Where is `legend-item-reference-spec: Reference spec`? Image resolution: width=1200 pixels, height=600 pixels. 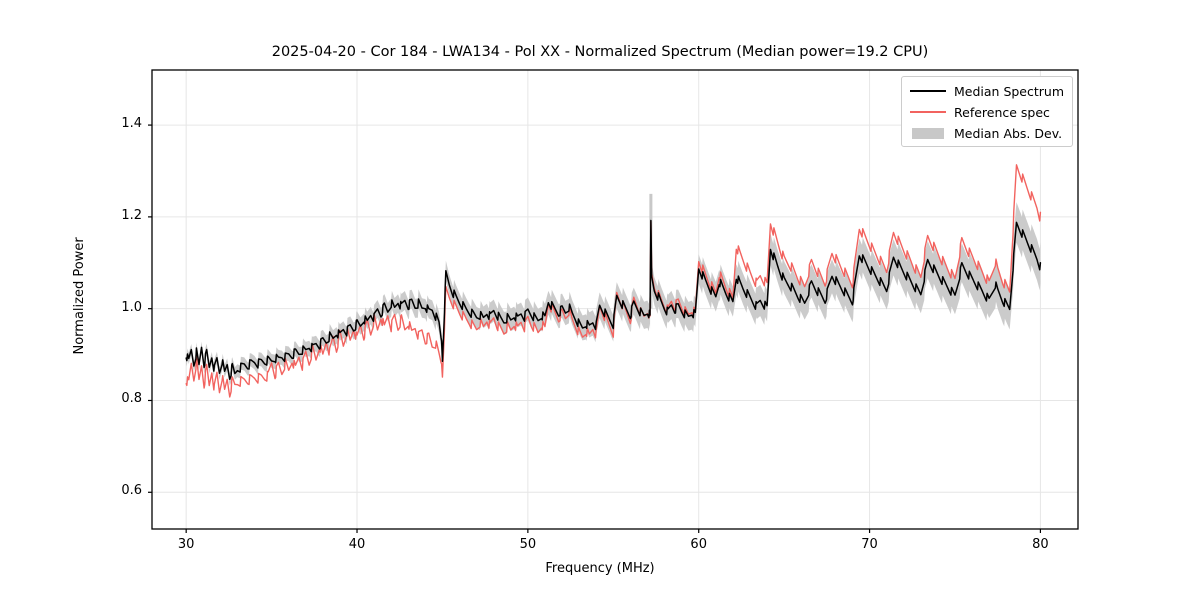
legend-item-reference-spec: Reference spec is located at coordinates (980, 112).